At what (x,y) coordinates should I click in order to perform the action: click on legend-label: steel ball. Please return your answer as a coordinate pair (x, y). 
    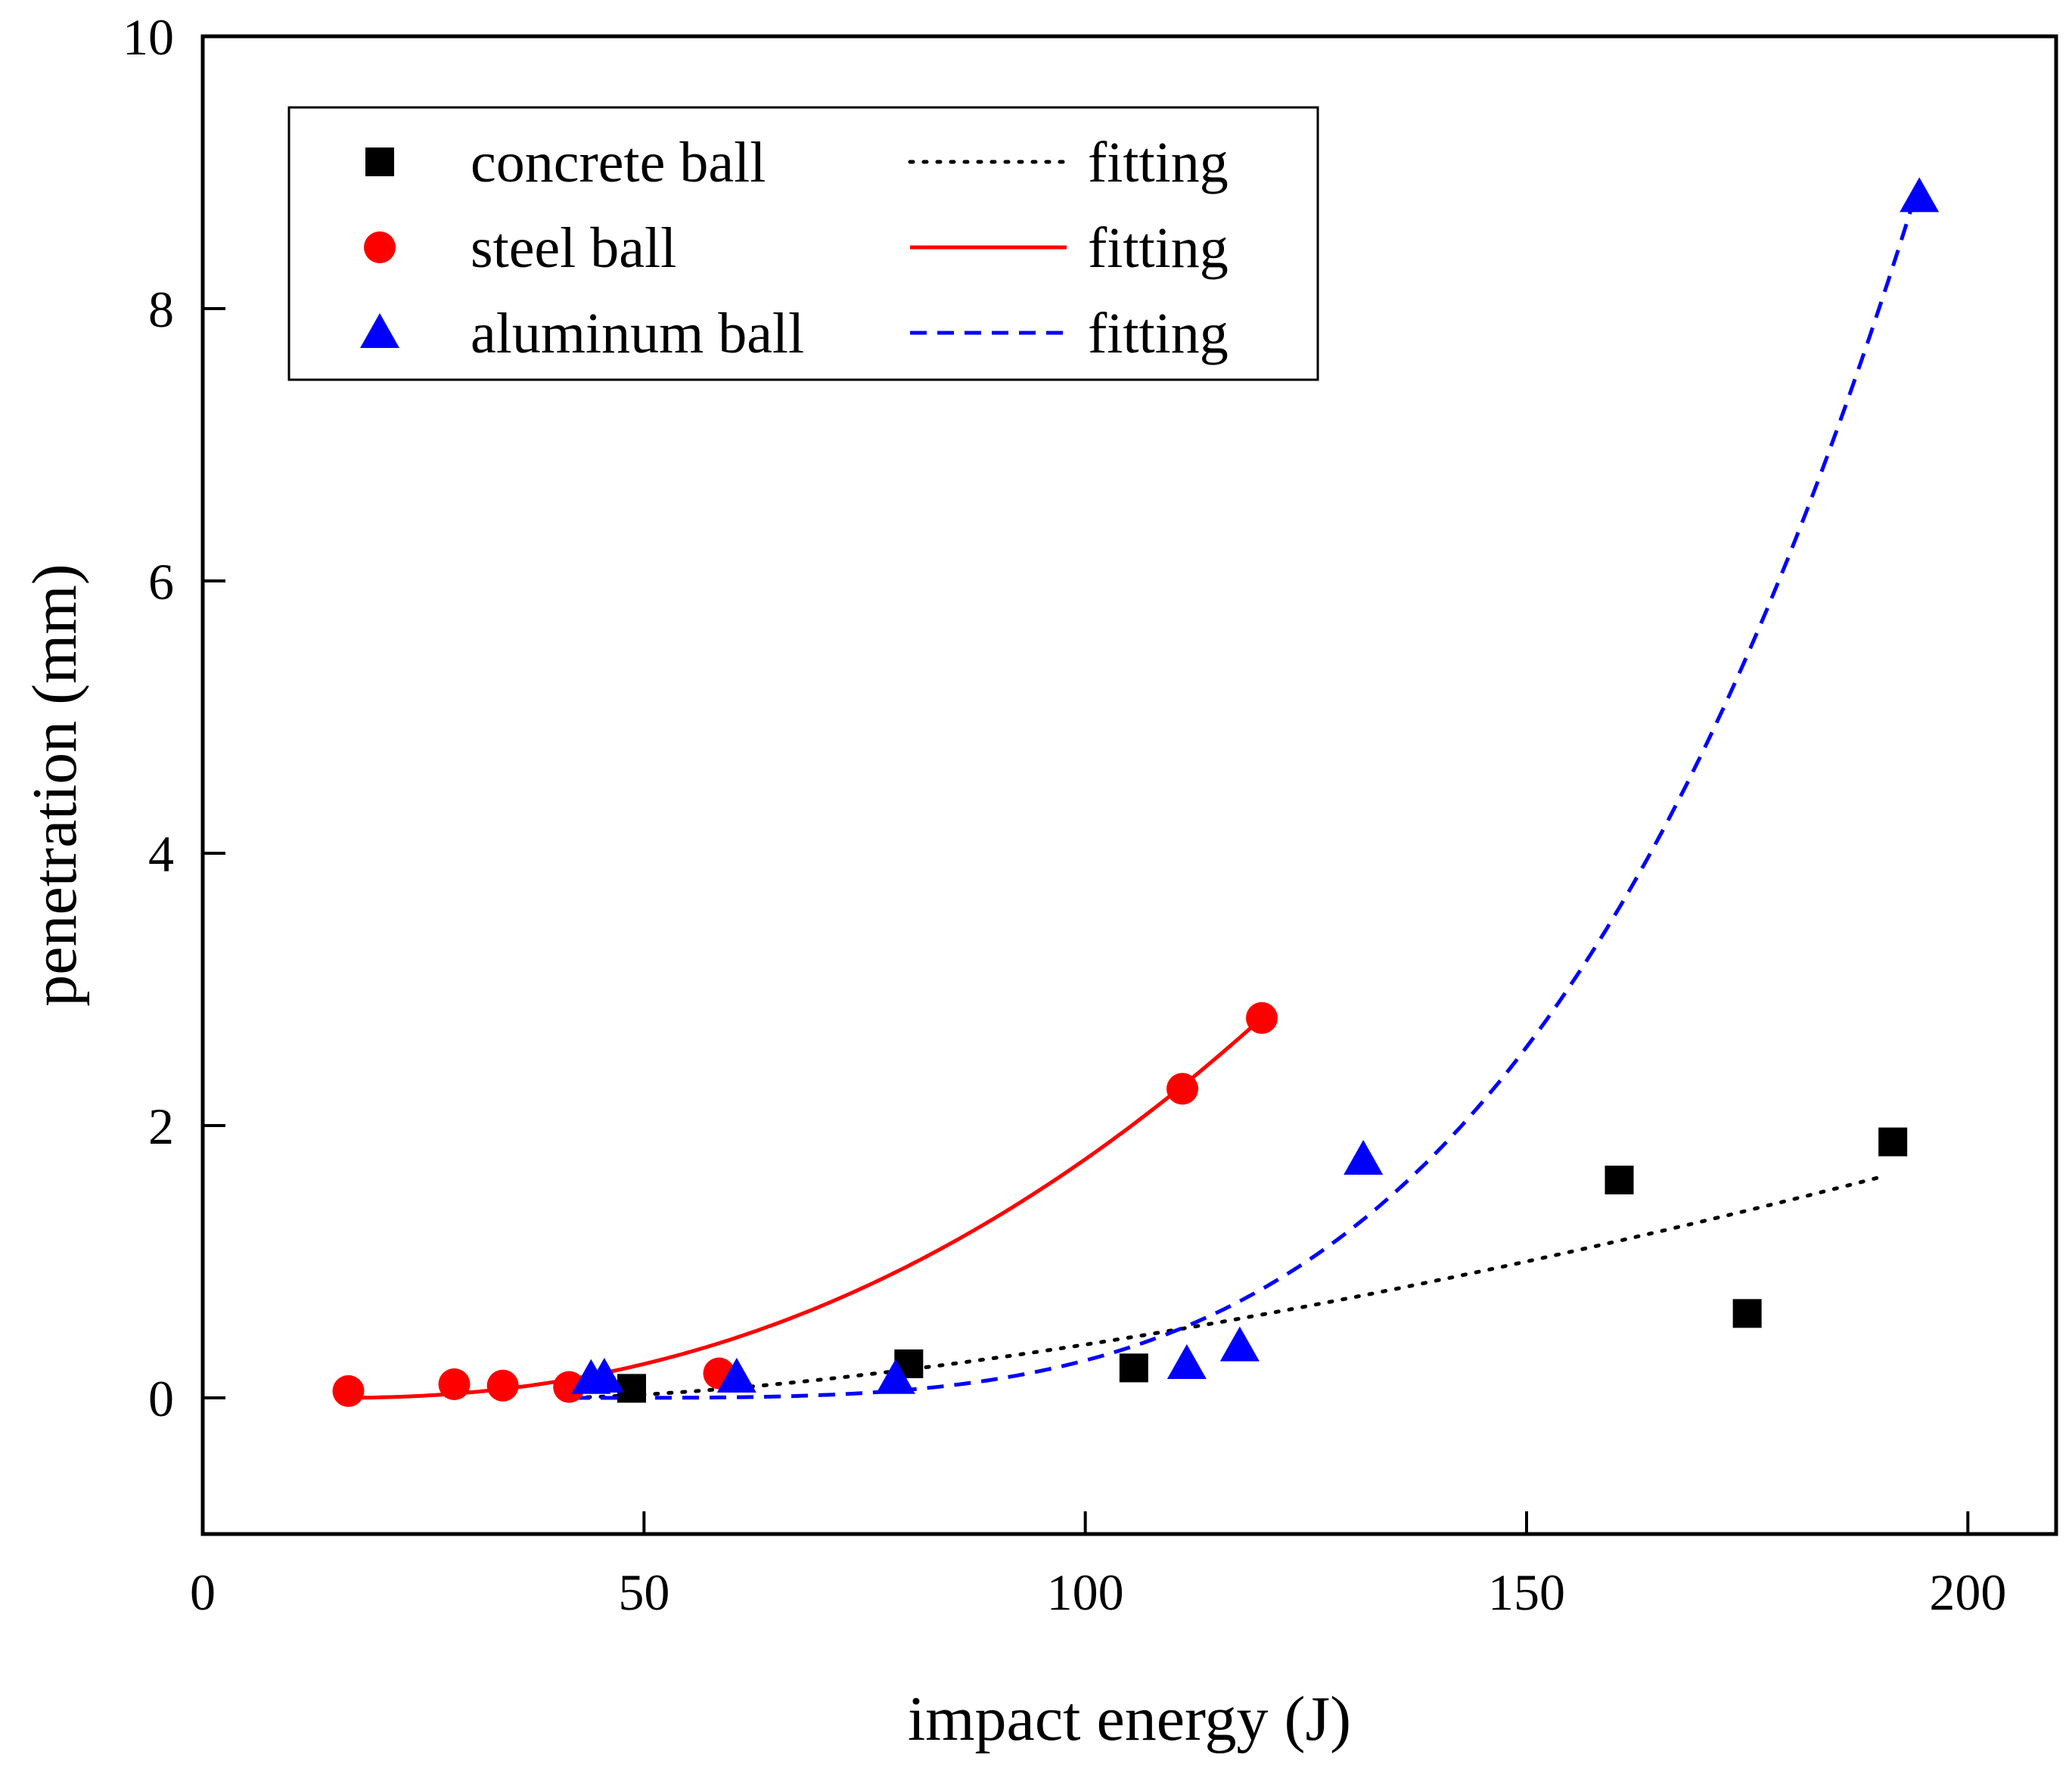
    Looking at the image, I should click on (573, 248).